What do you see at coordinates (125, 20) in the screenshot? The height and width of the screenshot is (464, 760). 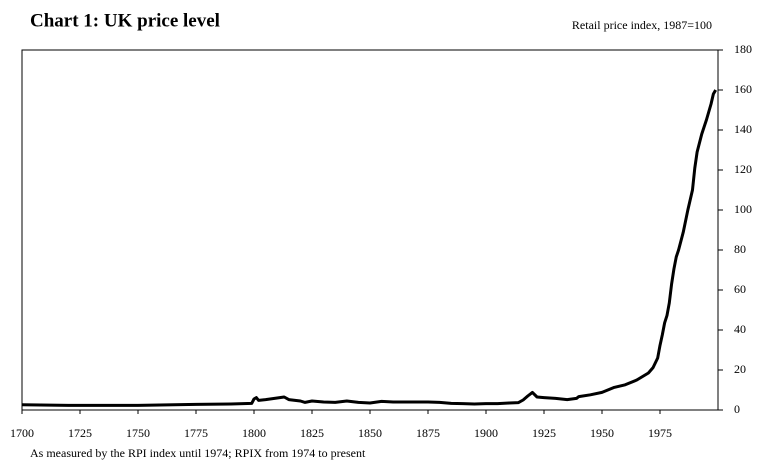 I see `chart-title: Chart 1: UK price level` at bounding box center [125, 20].